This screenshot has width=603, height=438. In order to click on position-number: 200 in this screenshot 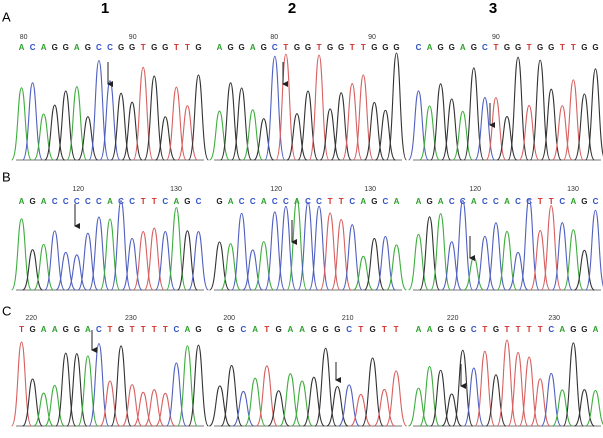, I will do `click(229, 318)`.